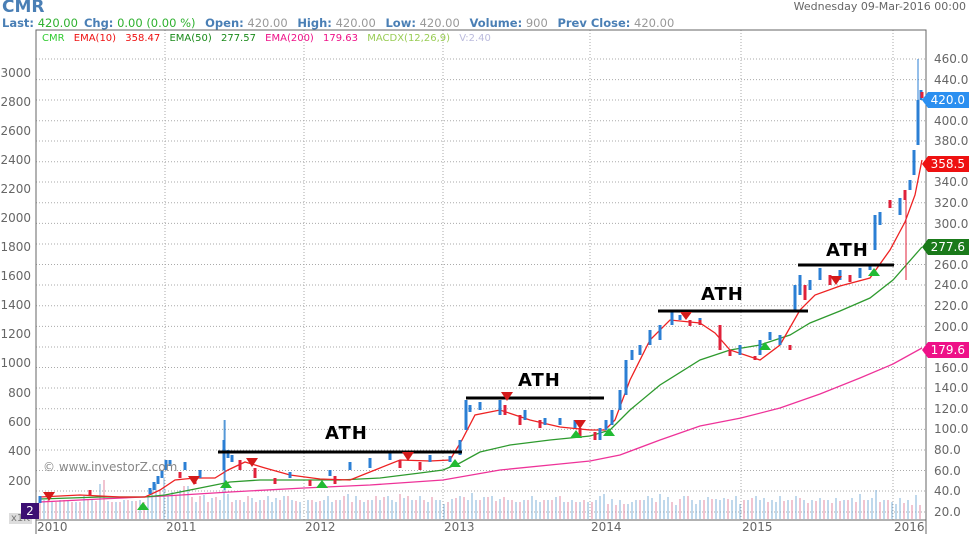  What do you see at coordinates (947, 512) in the screenshot?
I see `svg-text: 20.0` at bounding box center [947, 512].